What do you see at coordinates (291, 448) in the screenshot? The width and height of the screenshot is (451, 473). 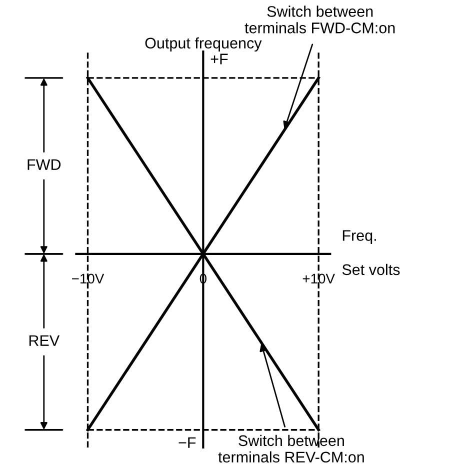 I see `annotation: Switch between terminals REV-CM:on` at bounding box center [291, 448].